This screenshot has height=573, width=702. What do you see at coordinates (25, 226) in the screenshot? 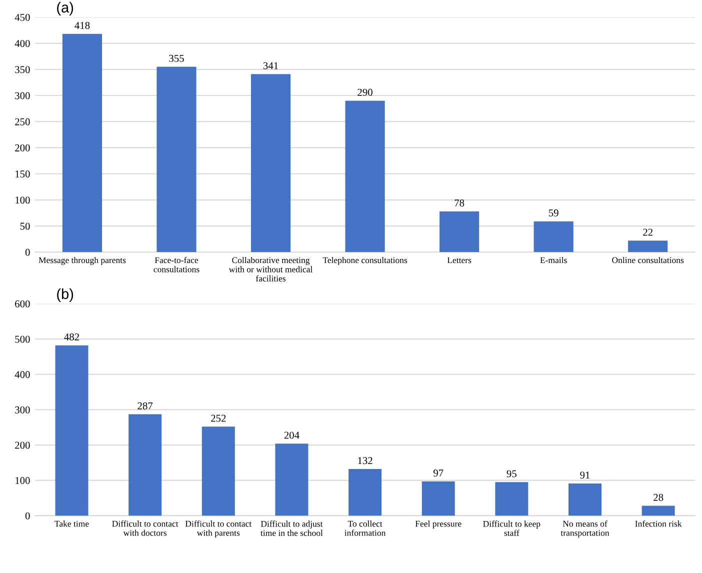
I see `y-tick-label: 50` at bounding box center [25, 226].